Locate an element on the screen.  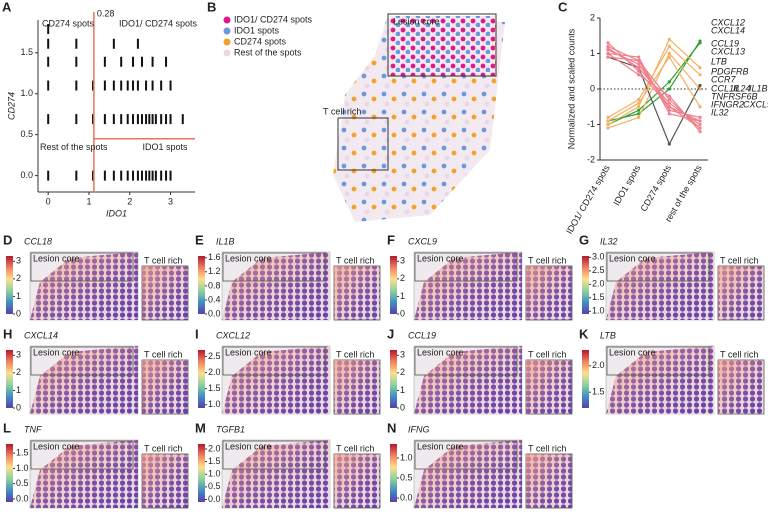
colorbar-tick-label: 2.5 is located at coordinates (214, 356).